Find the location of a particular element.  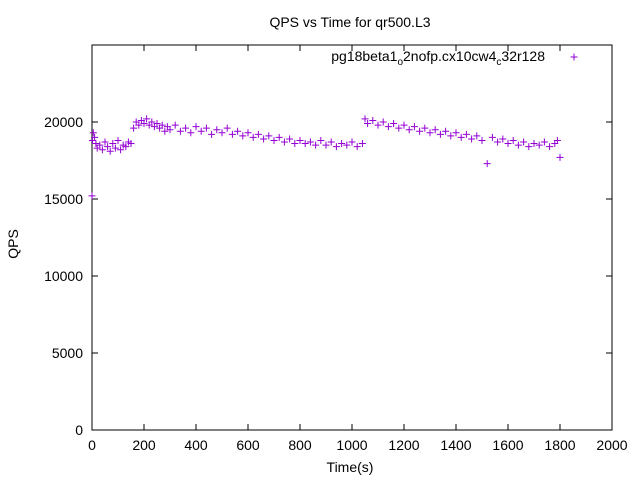

data-points is located at coordinates (326, 157).